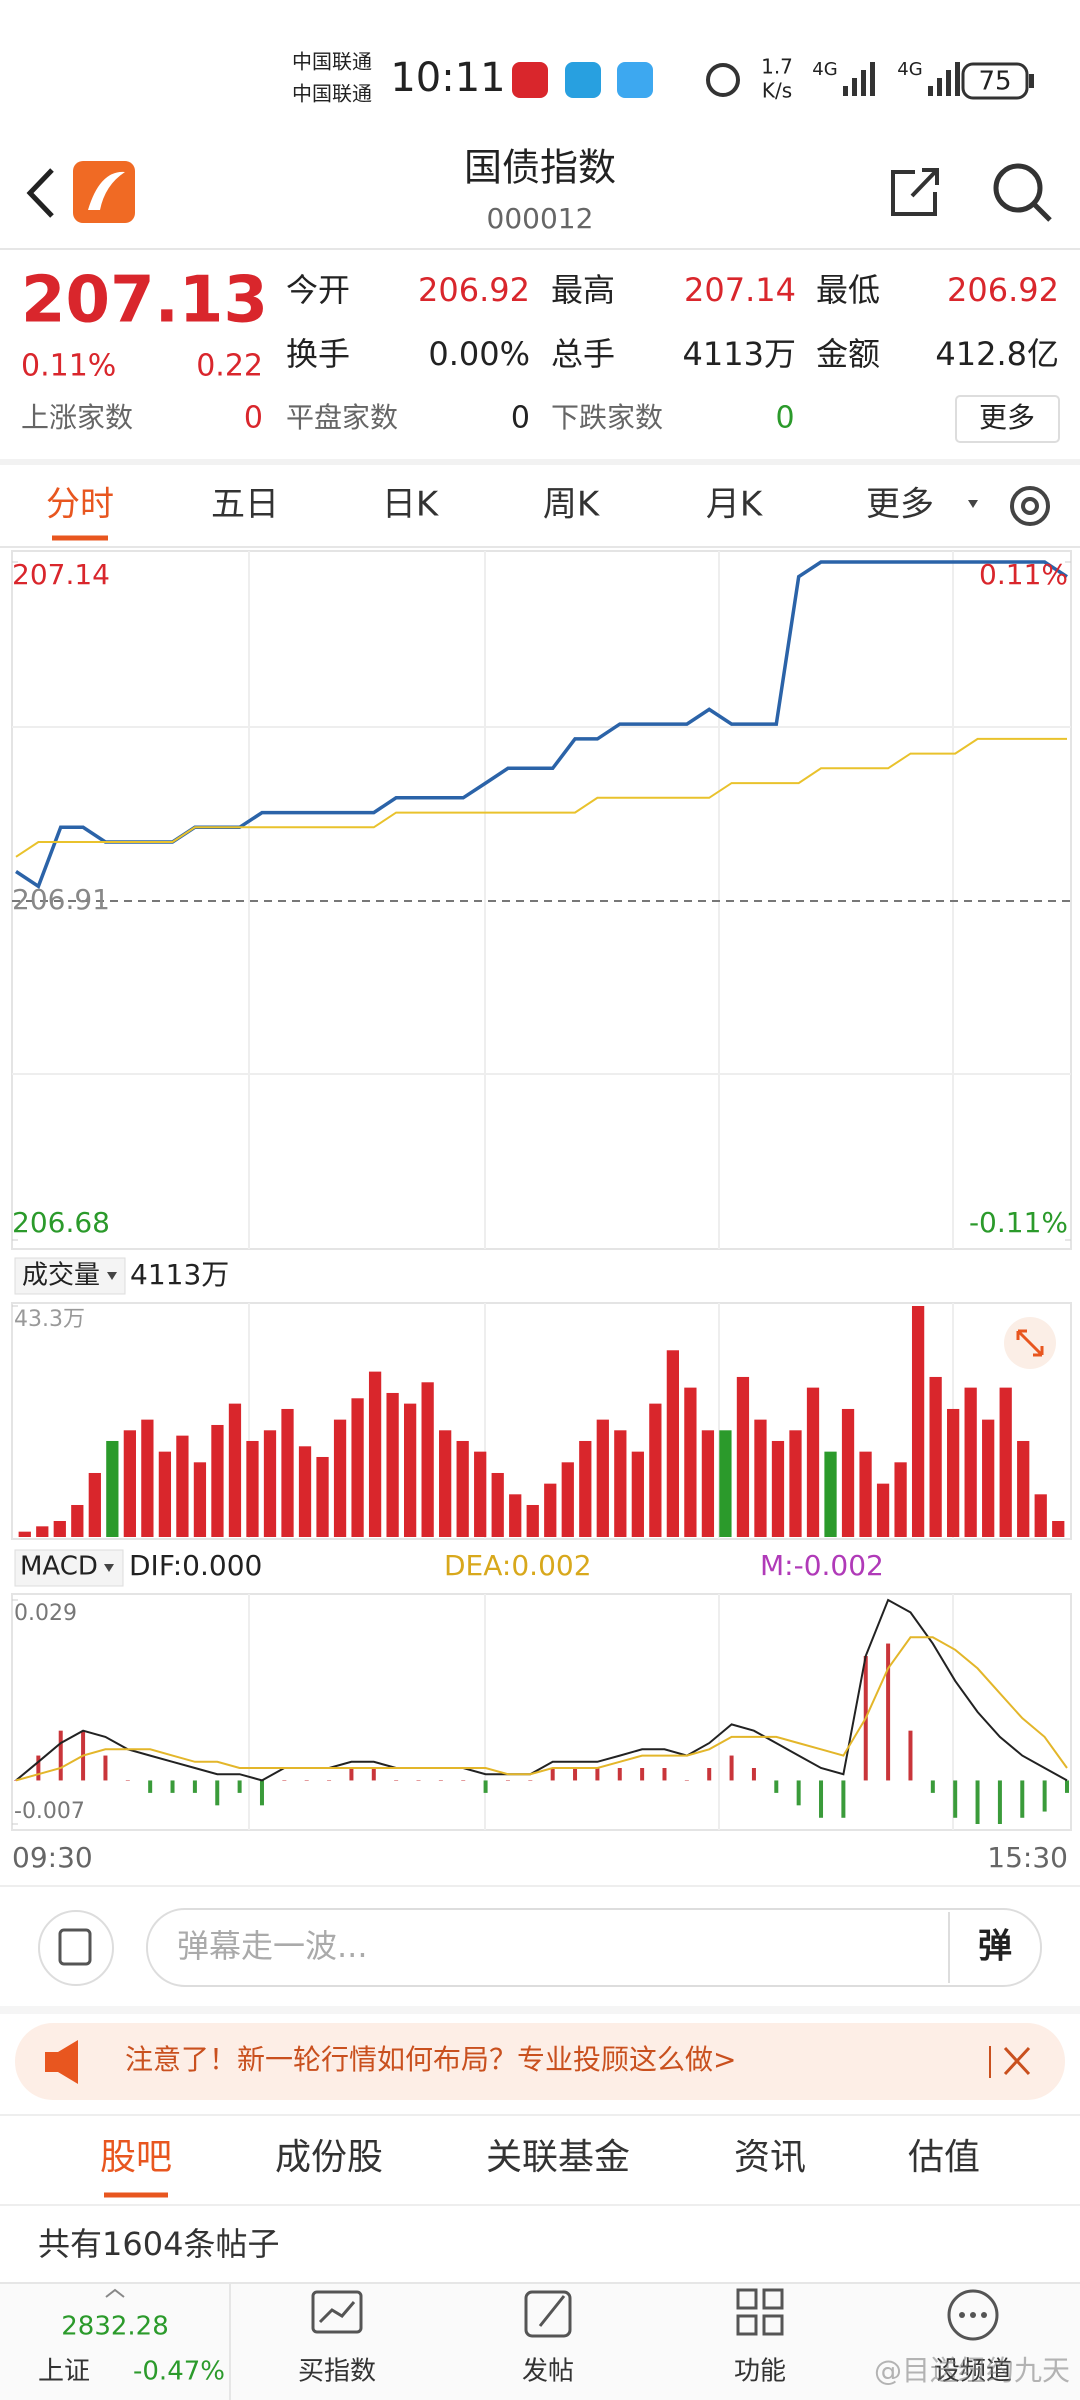  I want to click on footer-button: 发帖, so click(548, 2372).